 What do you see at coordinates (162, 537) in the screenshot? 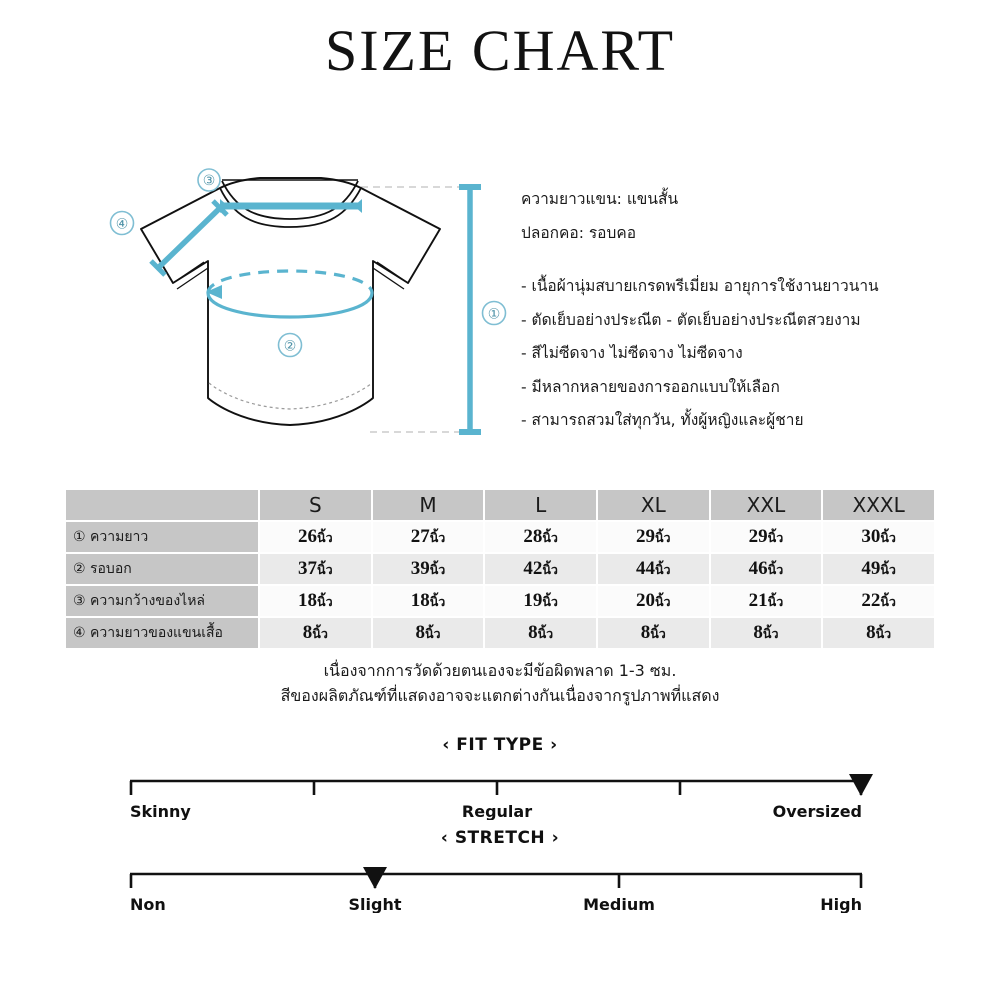
I see `row-label: ① ความยาว` at bounding box center [162, 537].